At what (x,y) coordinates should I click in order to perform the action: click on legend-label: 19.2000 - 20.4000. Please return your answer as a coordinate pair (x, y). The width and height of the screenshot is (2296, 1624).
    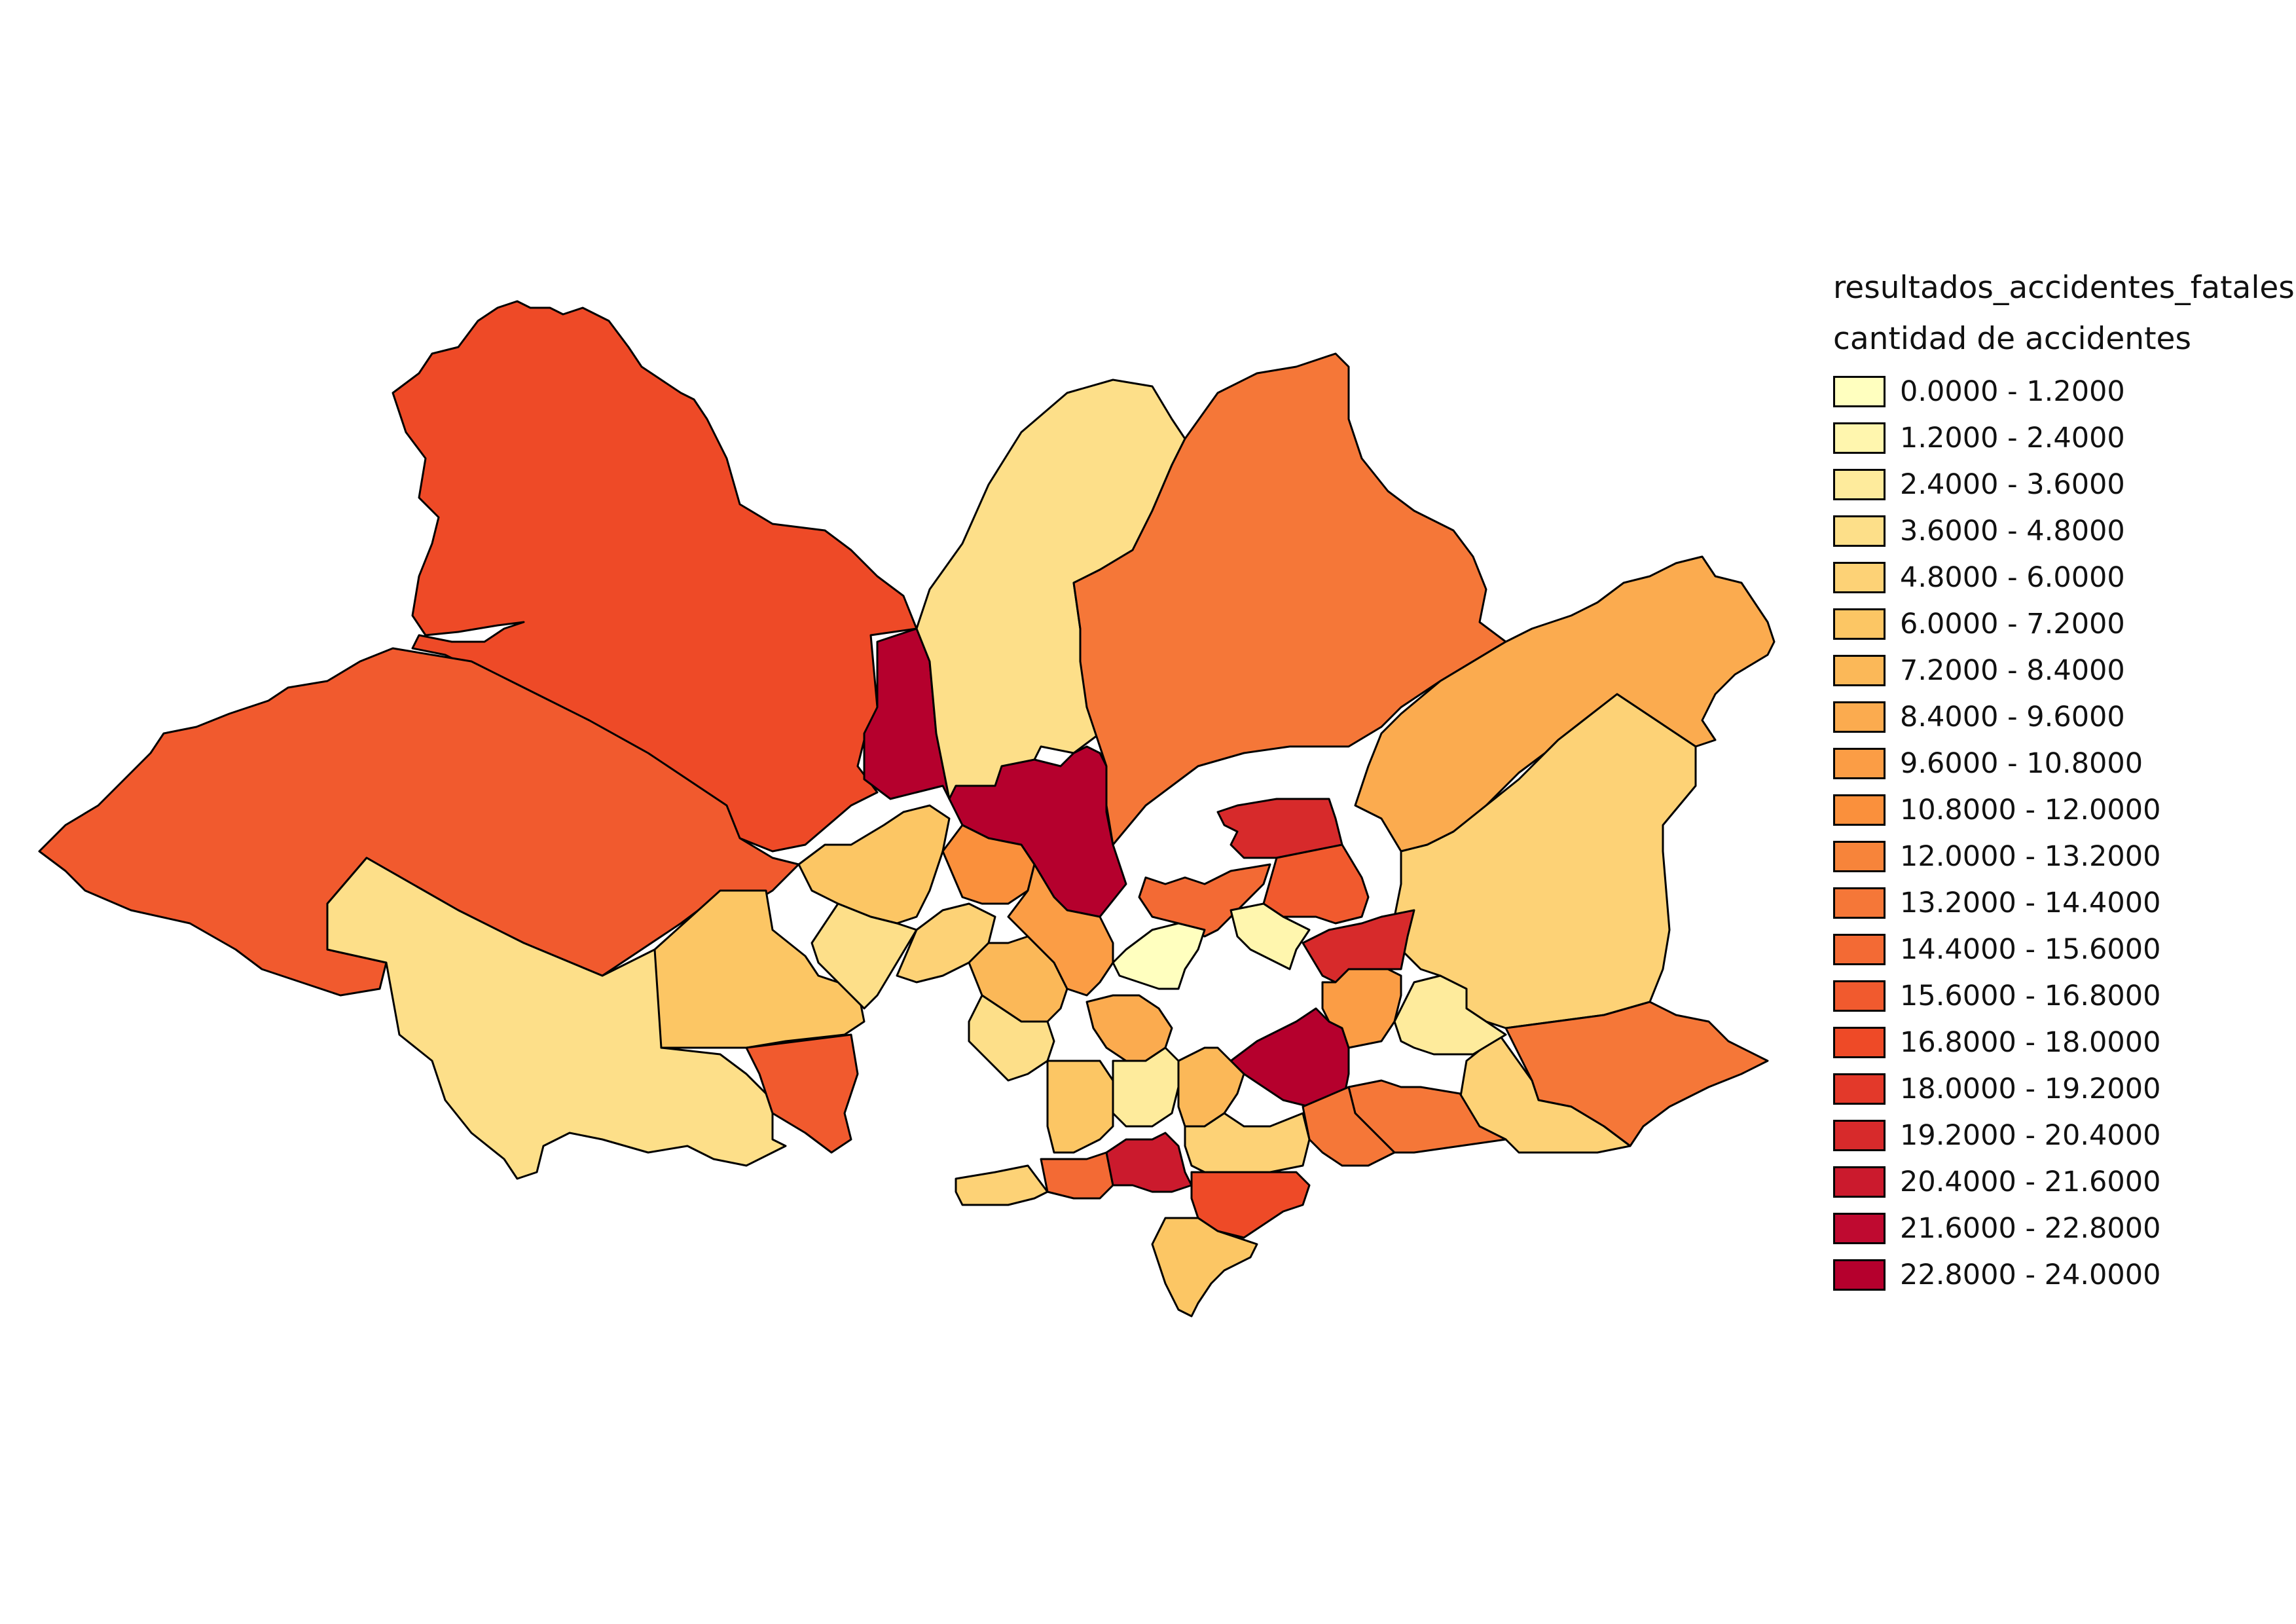
    Looking at the image, I should click on (2030, 1135).